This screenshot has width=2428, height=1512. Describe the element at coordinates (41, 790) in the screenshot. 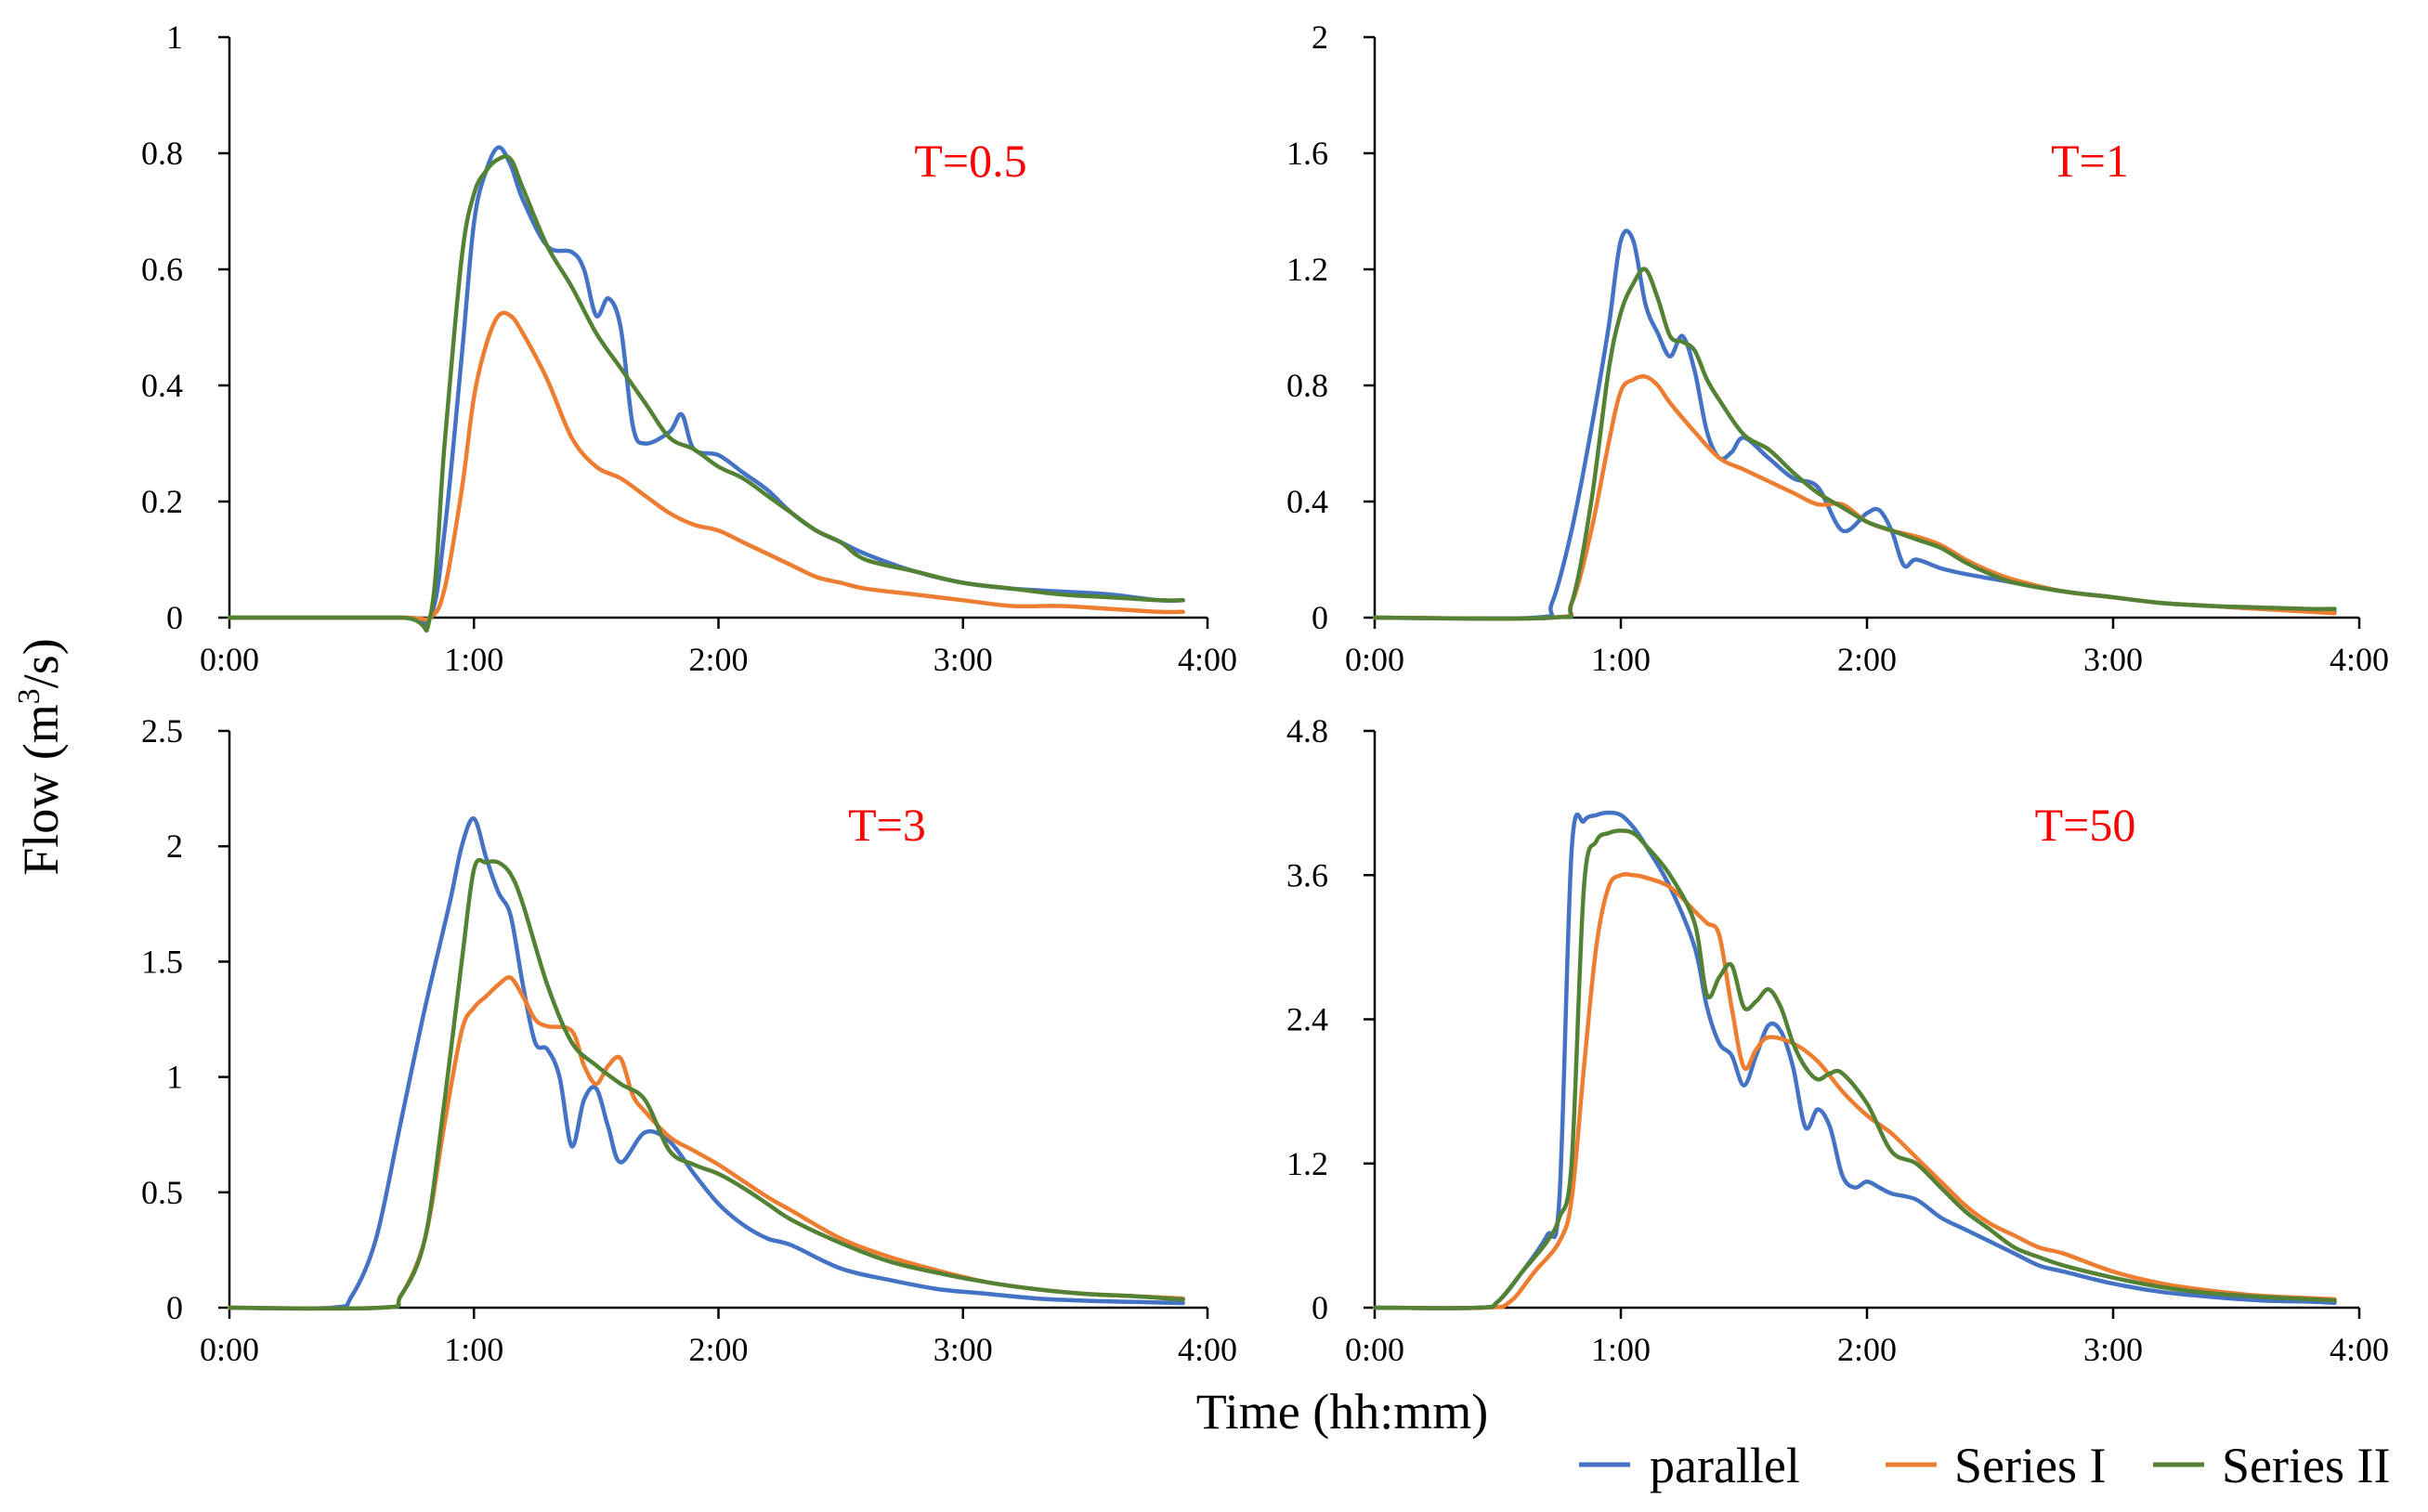

I see `y-axis-title-main: Flow (m` at that location.